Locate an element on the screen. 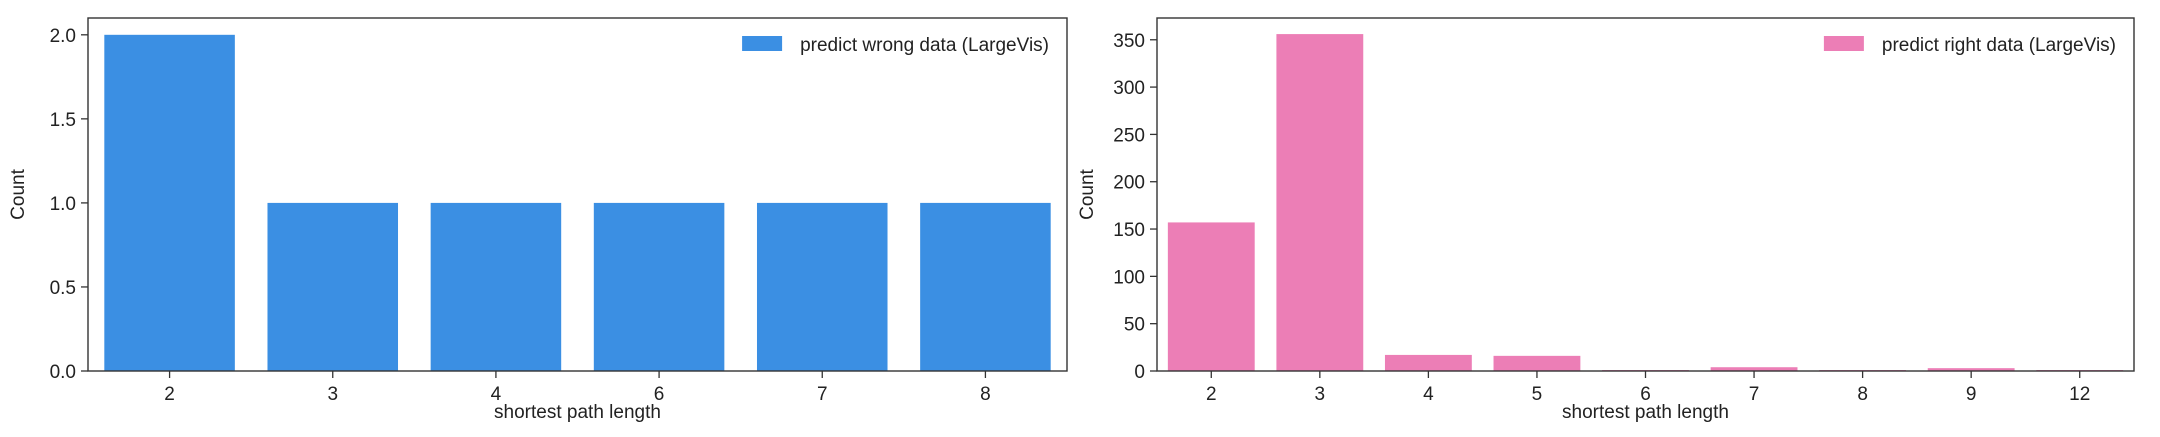 The height and width of the screenshot is (437, 2160). x-tick-label: 5 is located at coordinates (1537, 394).